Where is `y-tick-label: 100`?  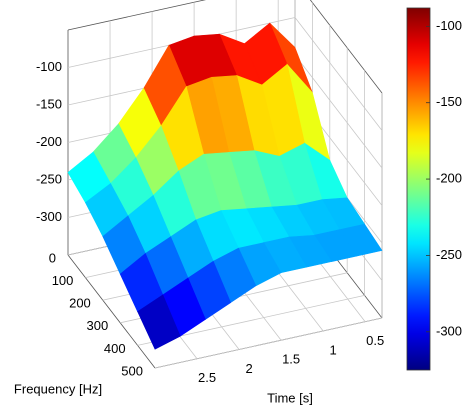
y-tick-label: 100 is located at coordinates (63, 280).